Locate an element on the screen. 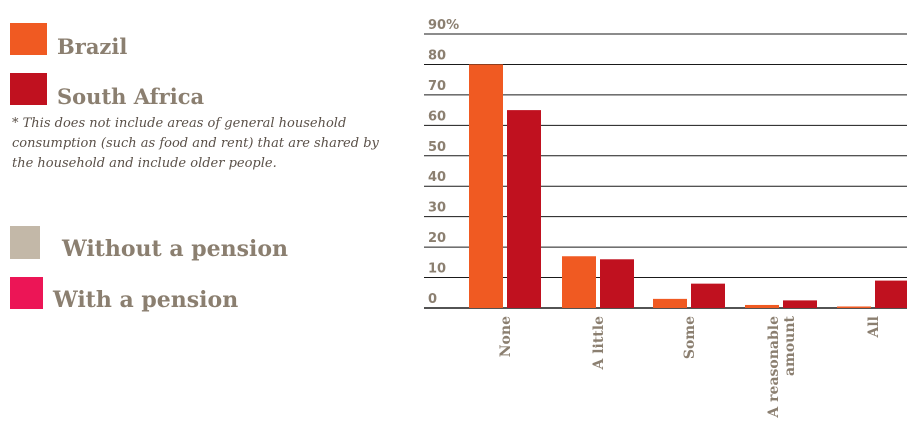  legend-label-south-africa: South Africa is located at coordinates (131, 96).